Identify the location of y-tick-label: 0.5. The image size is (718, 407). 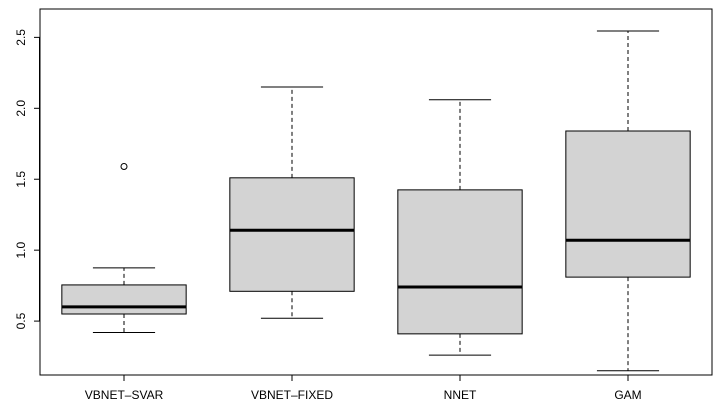
(21, 320).